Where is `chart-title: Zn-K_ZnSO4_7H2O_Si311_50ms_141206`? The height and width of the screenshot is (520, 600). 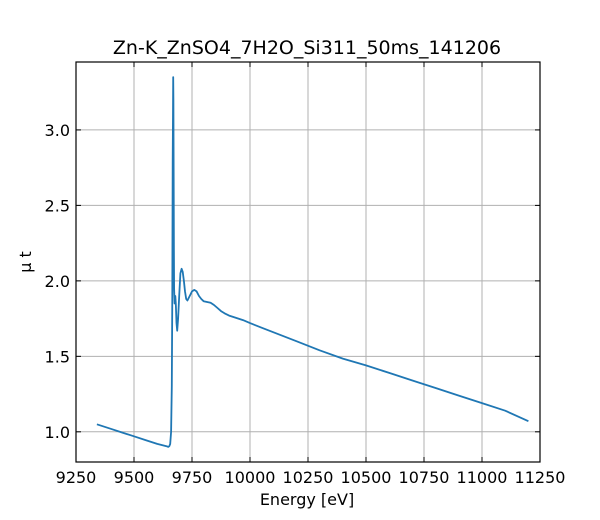
chart-title: Zn-K_ZnSO4_7H2O_Si311_50ms_141206 is located at coordinates (307, 48).